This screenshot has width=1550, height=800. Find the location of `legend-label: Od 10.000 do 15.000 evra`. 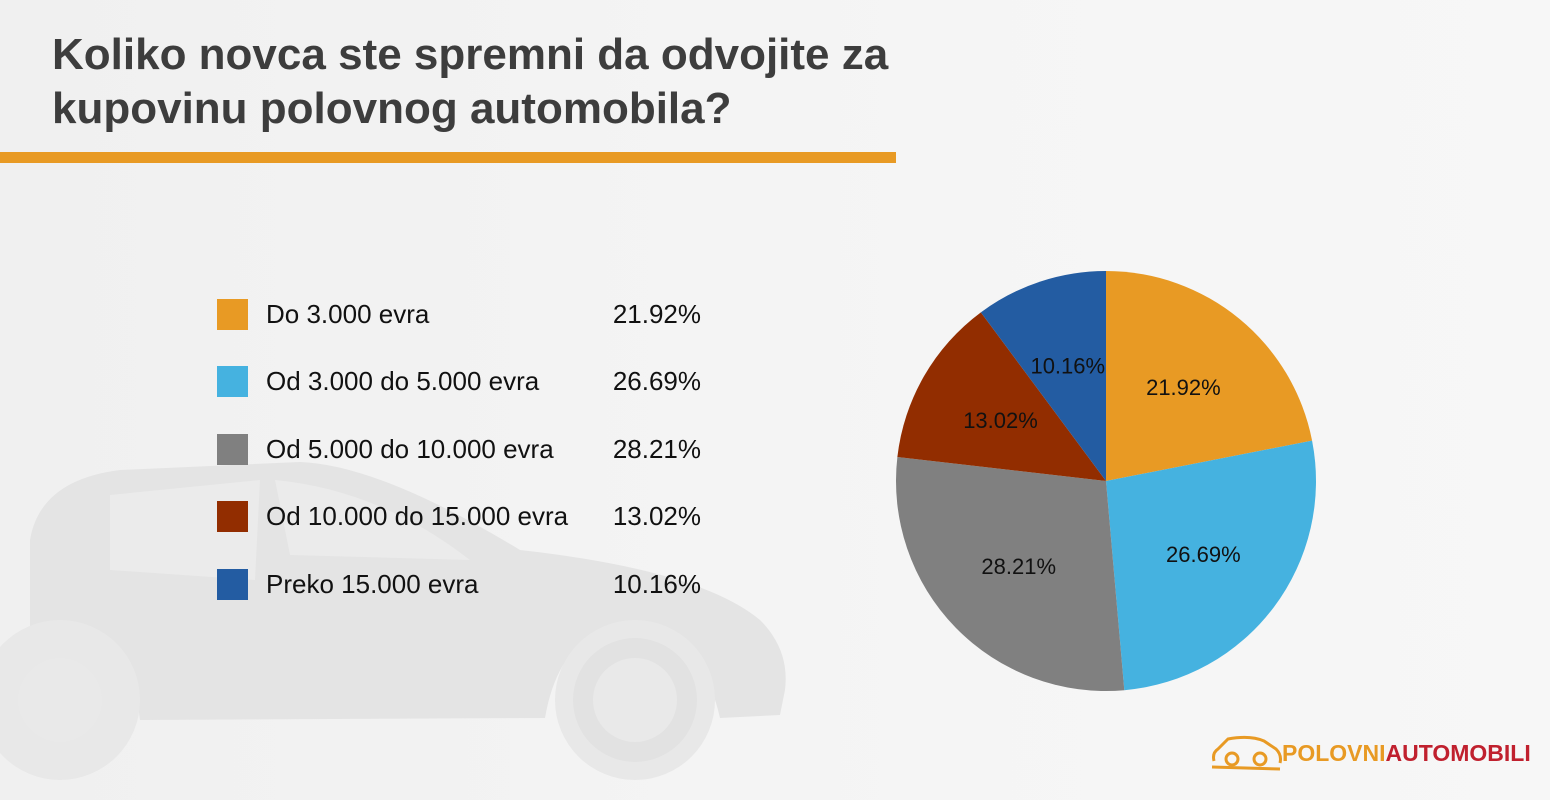

legend-label: Od 10.000 do 15.000 evra is located at coordinates (417, 516).